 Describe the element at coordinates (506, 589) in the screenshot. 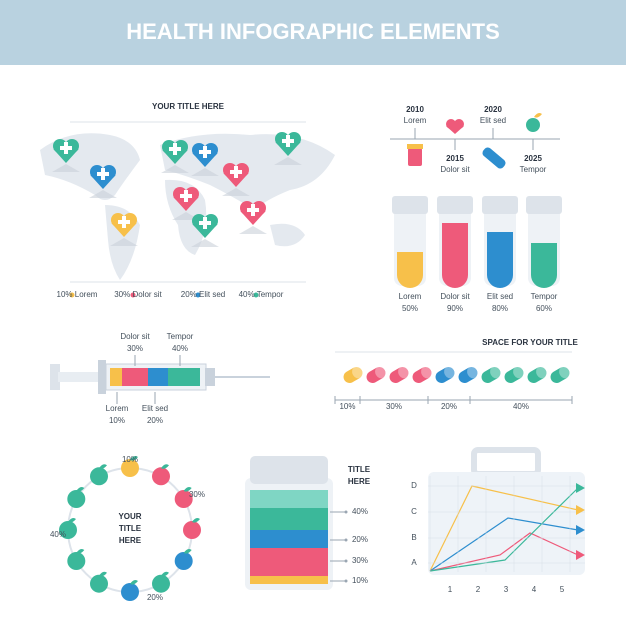

I see `x-label: 3` at that location.